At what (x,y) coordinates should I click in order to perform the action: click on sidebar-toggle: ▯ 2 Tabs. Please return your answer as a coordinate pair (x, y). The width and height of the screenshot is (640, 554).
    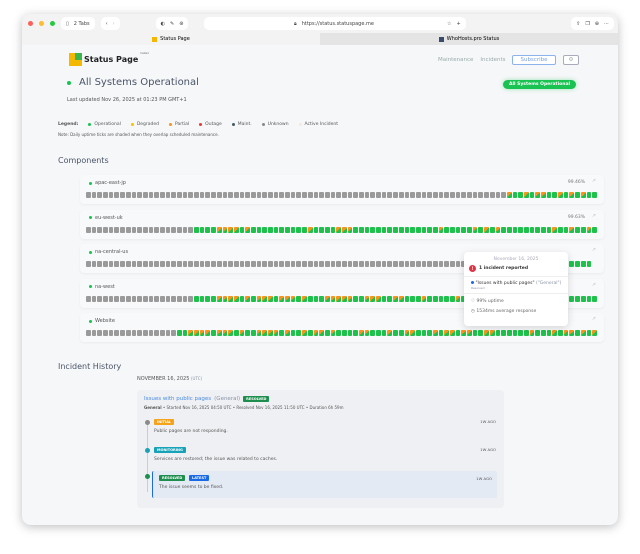
    Looking at the image, I should click on (78, 23).